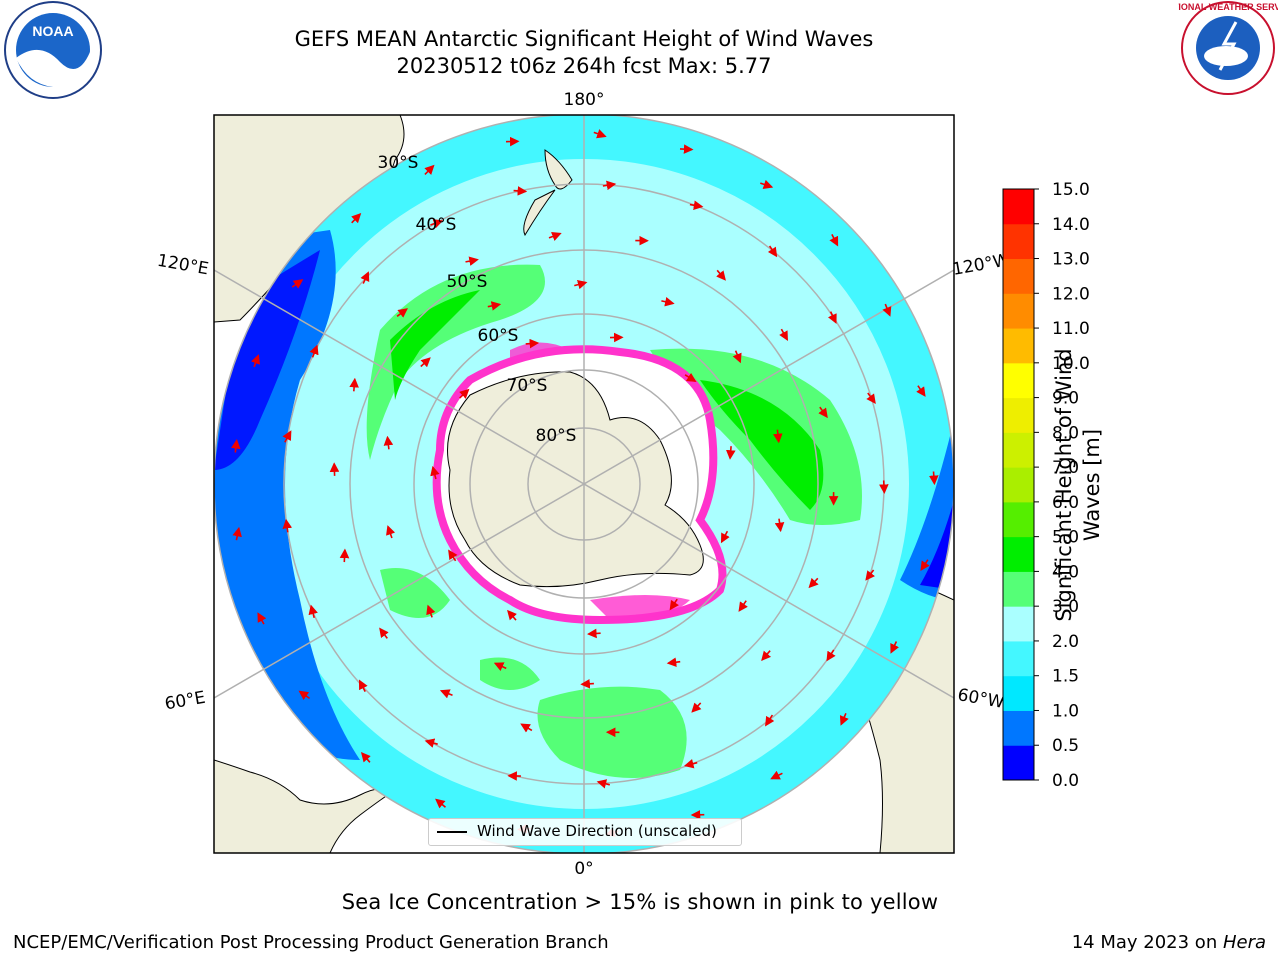 This screenshot has height=960, width=1280. Describe the element at coordinates (1071, 364) in the screenshot. I see `colorbar-tick-label: 10.0` at that location.